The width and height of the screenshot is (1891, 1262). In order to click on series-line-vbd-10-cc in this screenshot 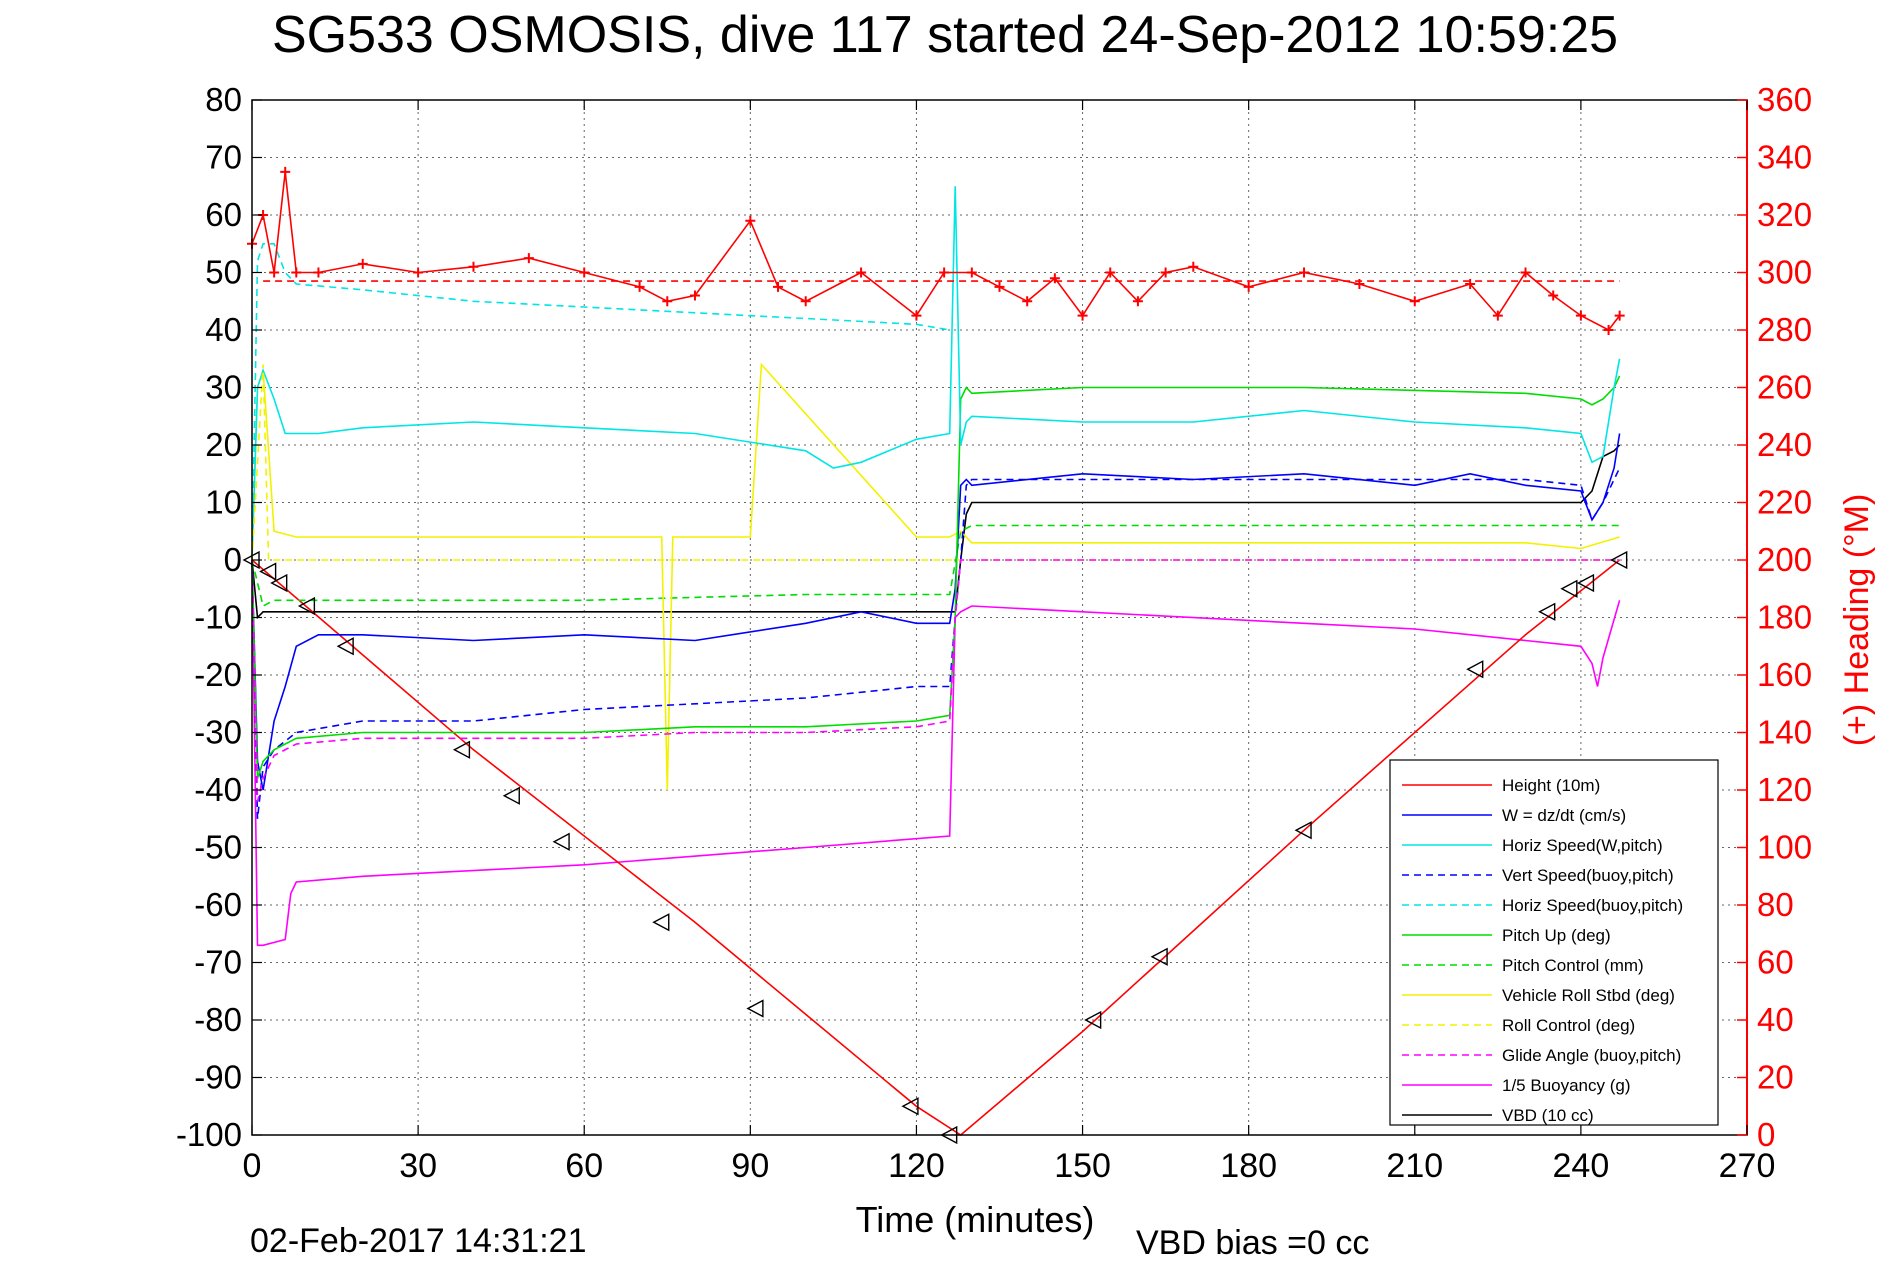, I will do `click(936, 532)`.